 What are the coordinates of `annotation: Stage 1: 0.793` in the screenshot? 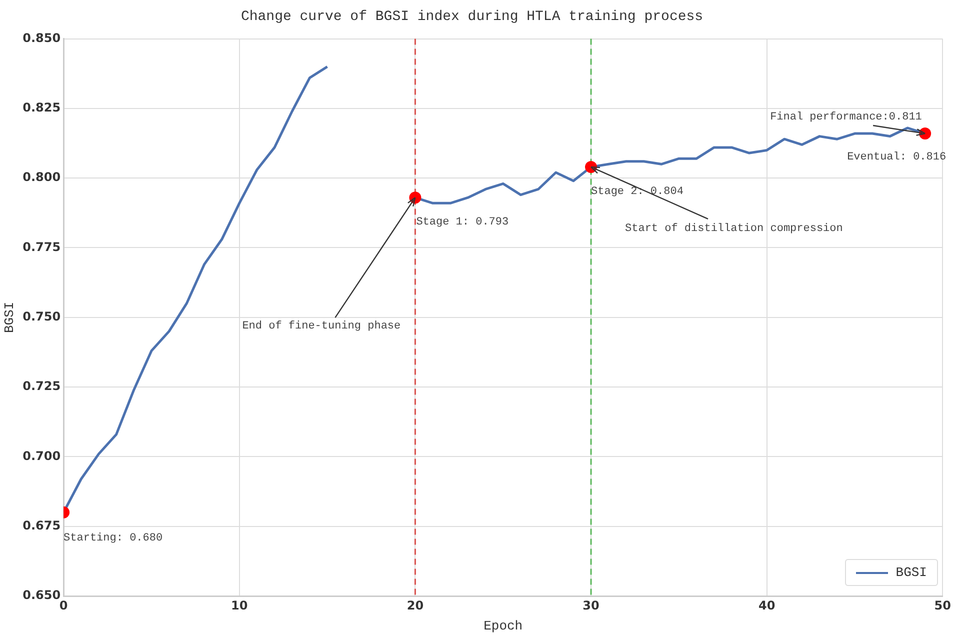 It's located at (462, 222).